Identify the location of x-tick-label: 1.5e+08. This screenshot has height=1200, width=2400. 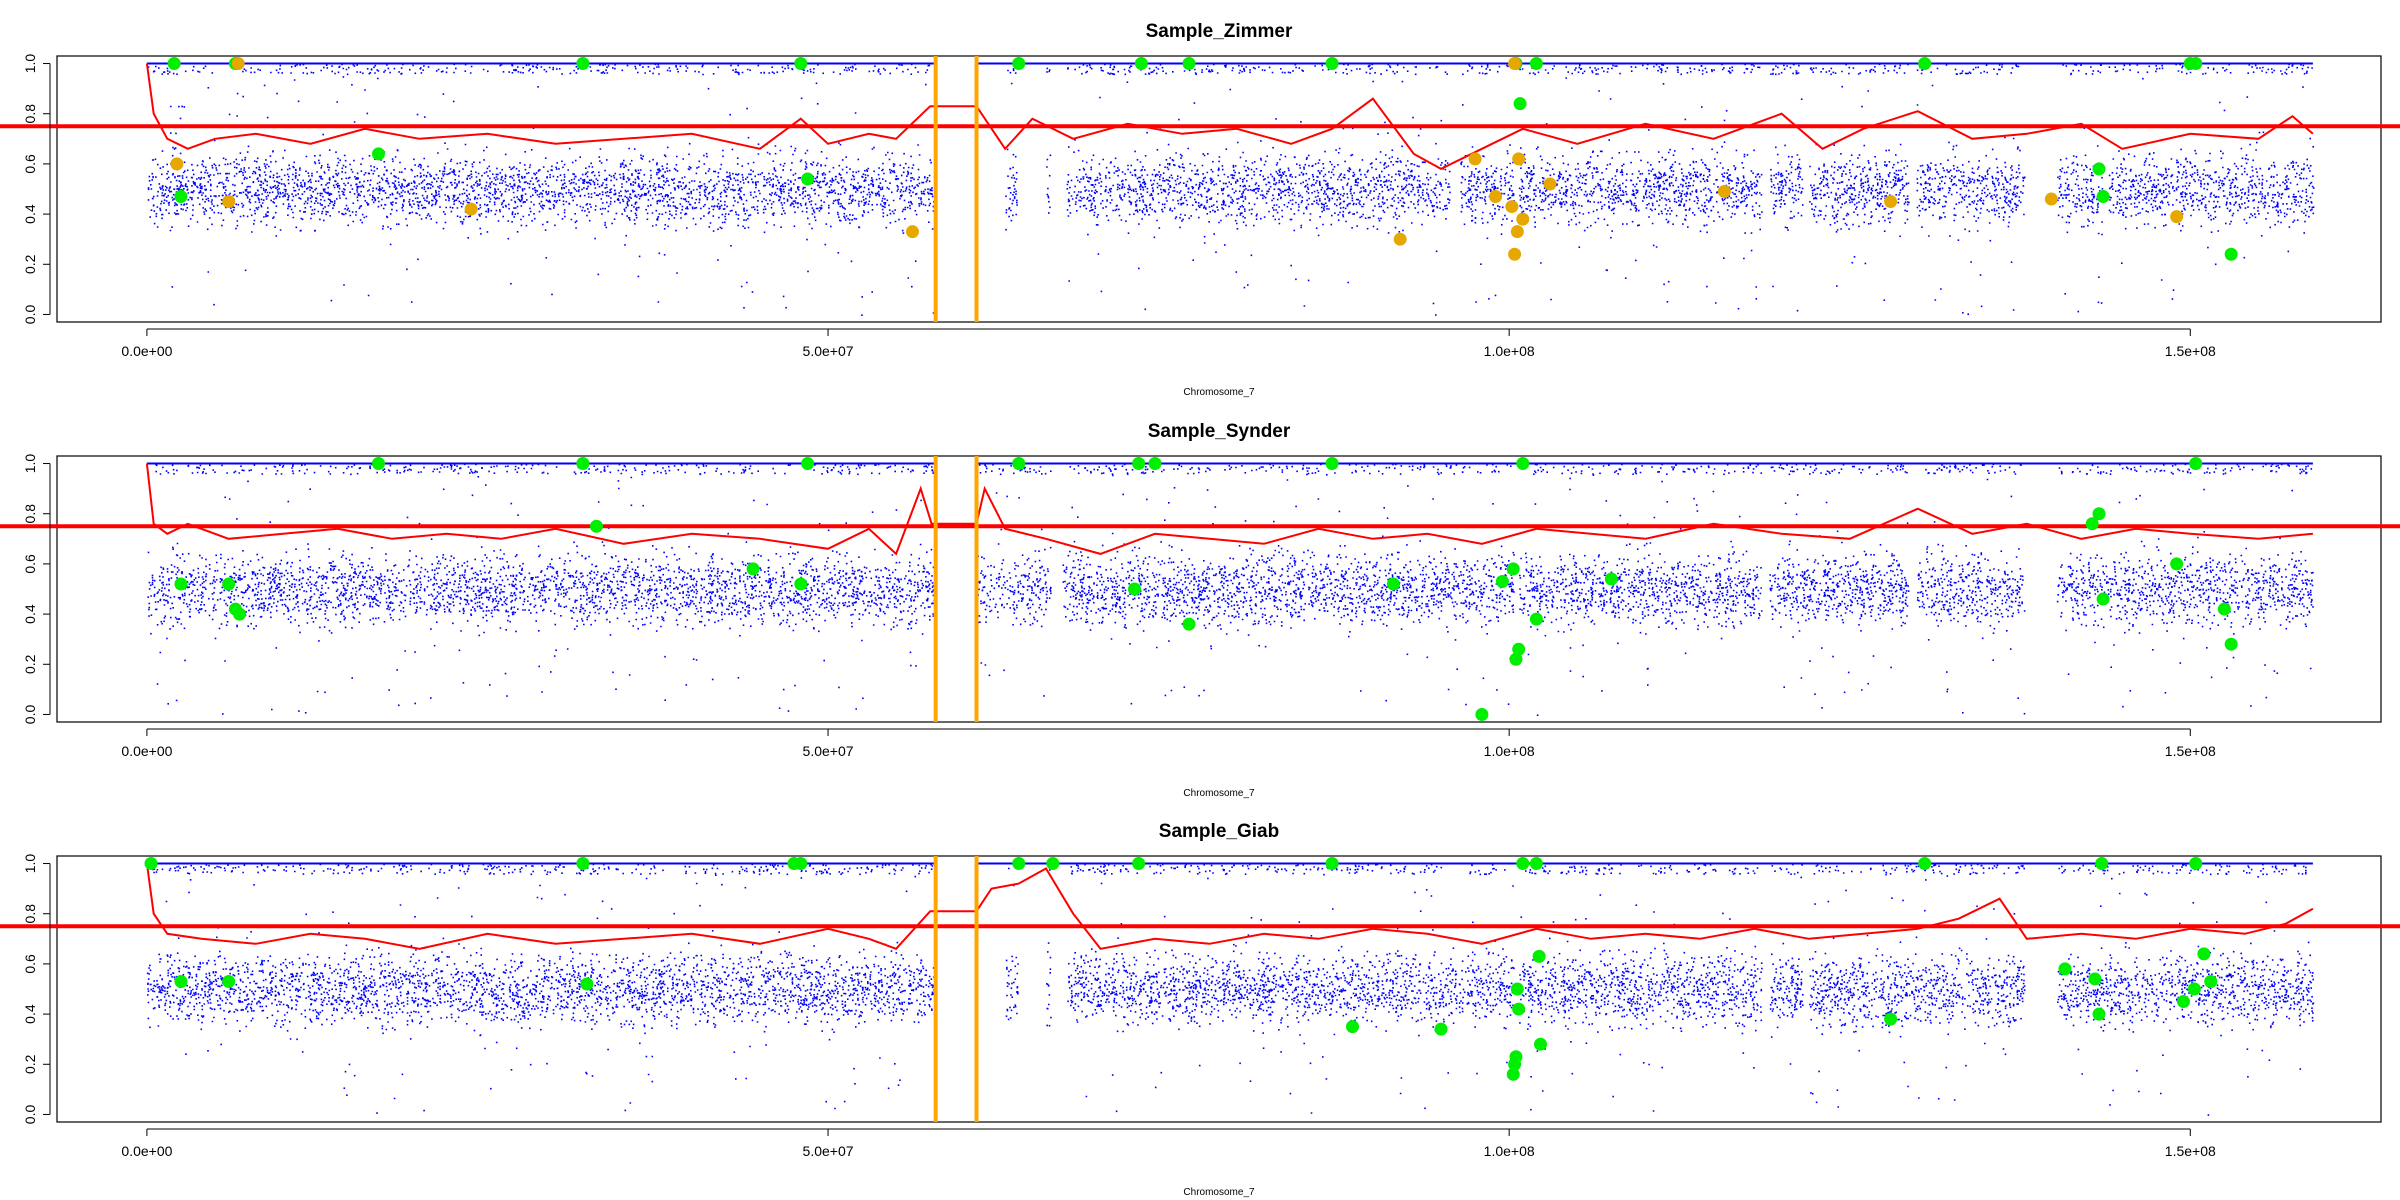
(2190, 351).